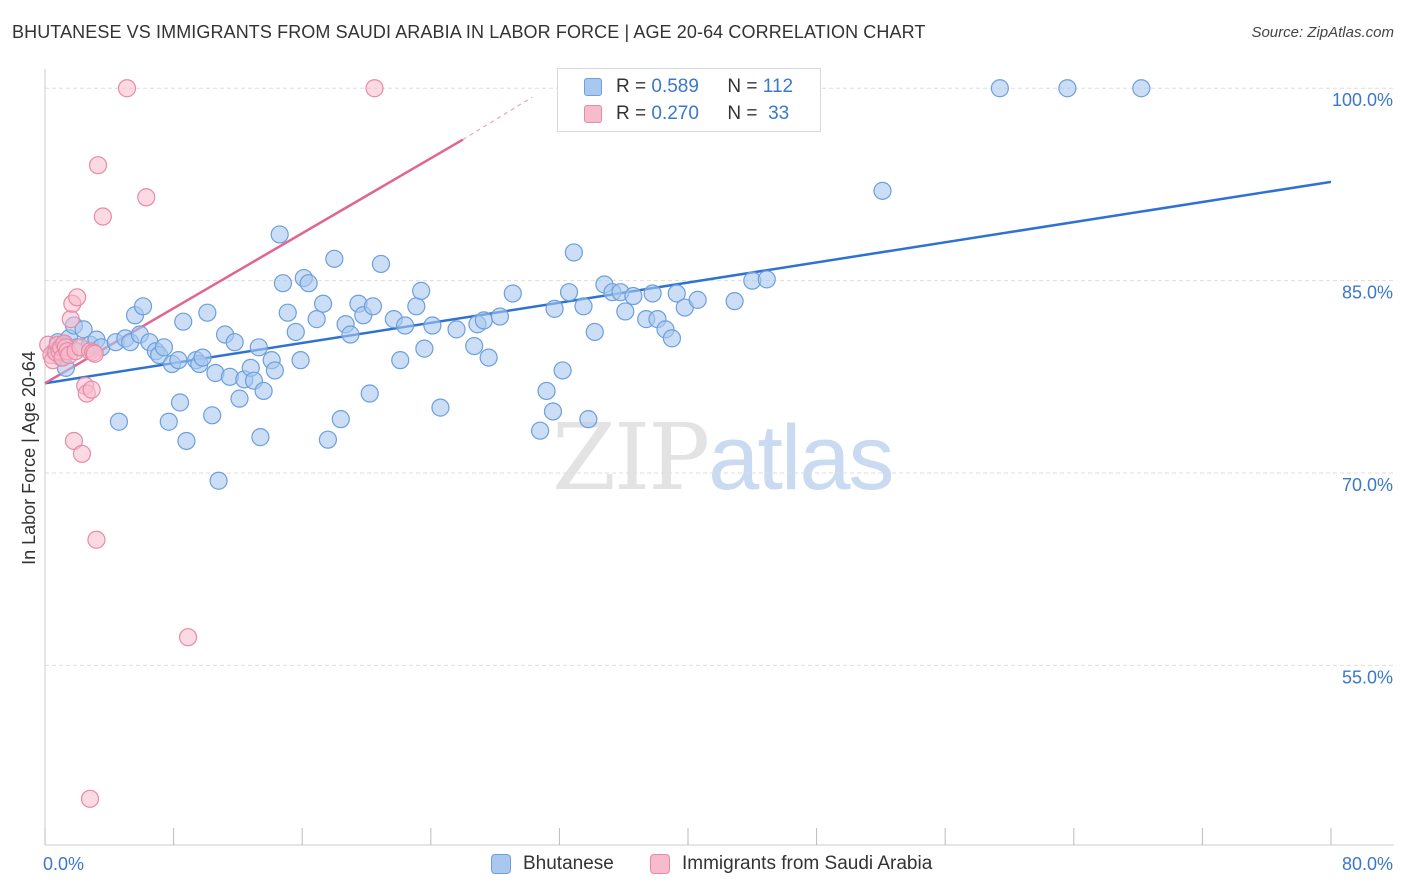 Image resolution: width=1406 pixels, height=892 pixels. I want to click on watermark-zip: ZIP, so click(631, 457).